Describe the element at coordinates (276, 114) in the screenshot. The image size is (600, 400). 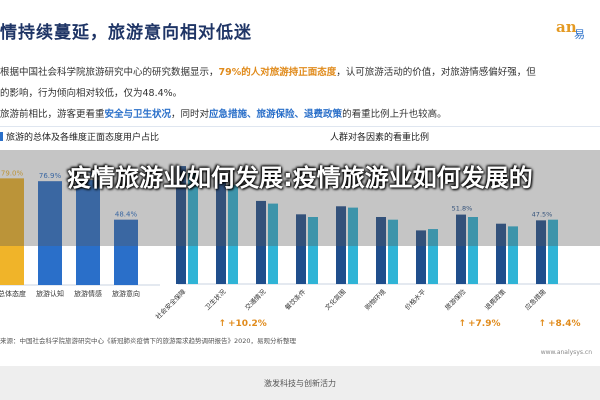
I see `highlight-measures: 应急措施、旅游保险、退费政策` at that location.